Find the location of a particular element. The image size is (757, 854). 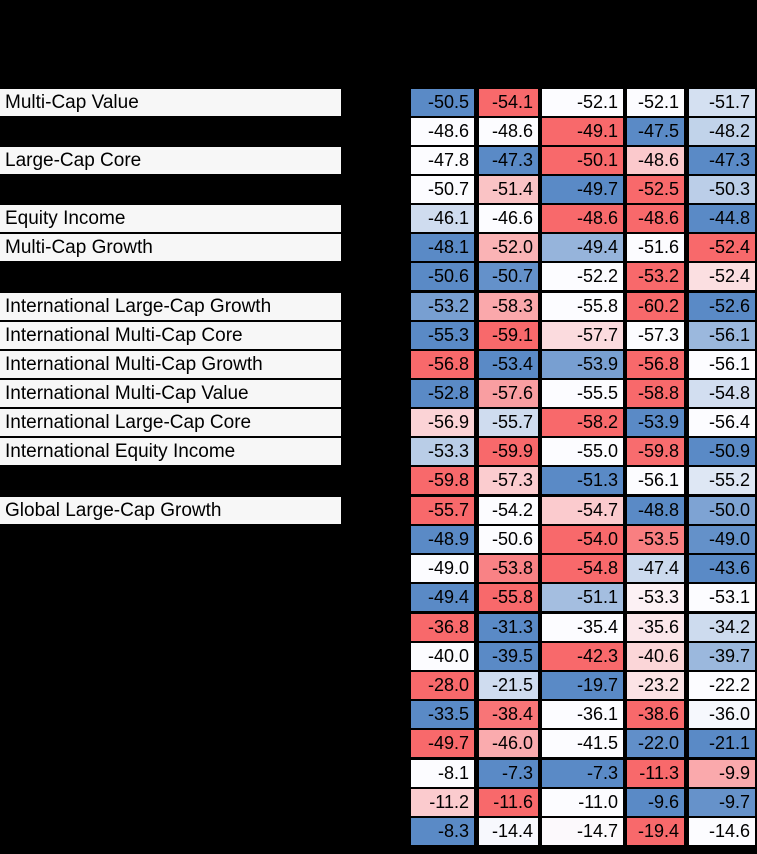

category-label-cell: International Equity Income is located at coordinates (170, 451).